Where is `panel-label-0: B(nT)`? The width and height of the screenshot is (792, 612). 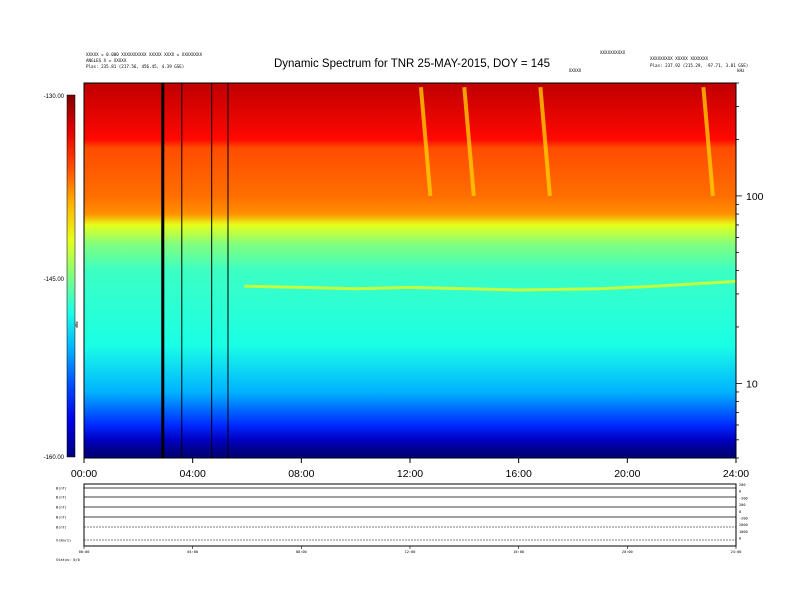
panel-label-0: B(nT) is located at coordinates (61, 489).